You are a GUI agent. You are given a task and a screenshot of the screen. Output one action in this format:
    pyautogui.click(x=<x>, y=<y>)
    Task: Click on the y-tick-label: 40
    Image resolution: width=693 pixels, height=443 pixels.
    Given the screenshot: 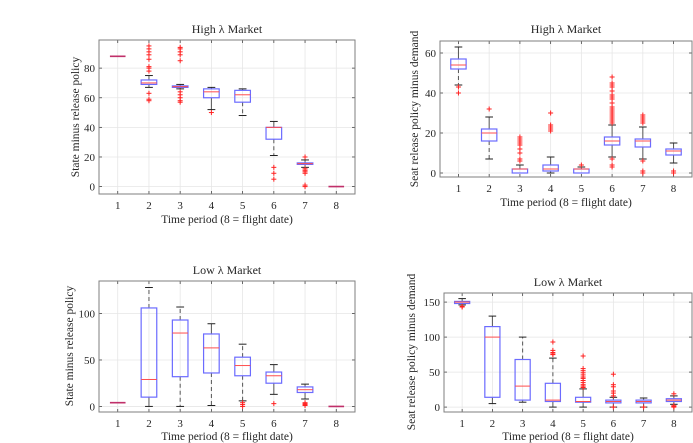 What is the action you would take?
    pyautogui.click(x=431, y=94)
    